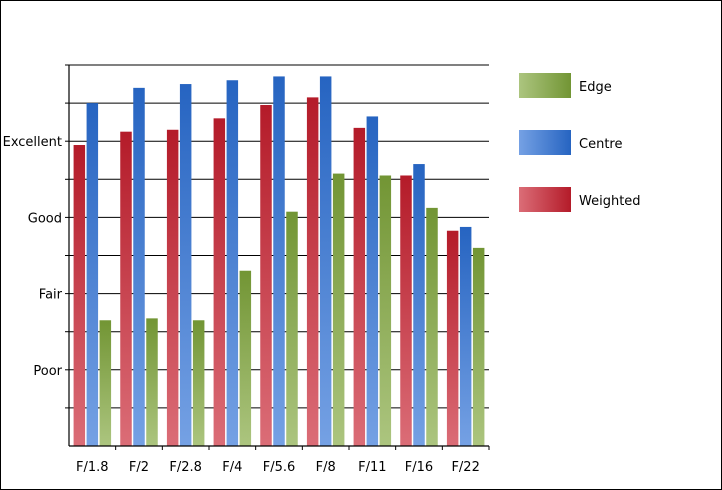 This screenshot has height=490, width=722. I want to click on x-tick-labels: F/1.8 F/2 F/2.8 F/4 F/5.6 F/8 F/11 F/16 F/22, so click(278, 467).